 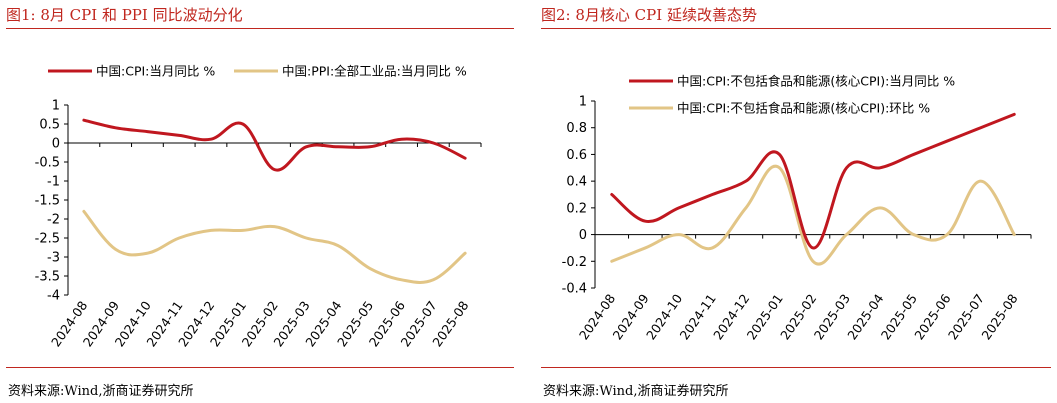 What do you see at coordinates (816, 81) in the screenshot?
I see `legend-label-1: 中国:CPI:不包括食品和能源(核心CPI):当月同比 %` at bounding box center [816, 81].